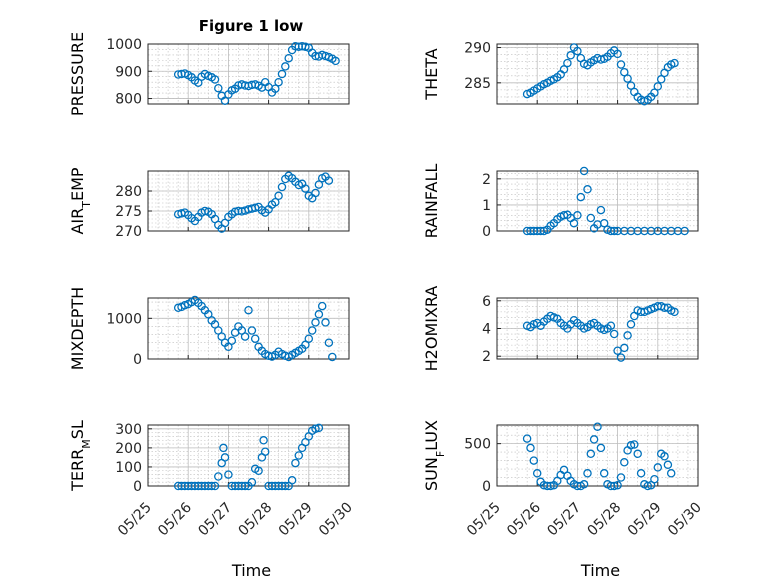 Image resolution: width=778 pixels, height=583 pixels. Describe the element at coordinates (77, 74) in the screenshot. I see `y-axis-label: PRESSURE` at that location.